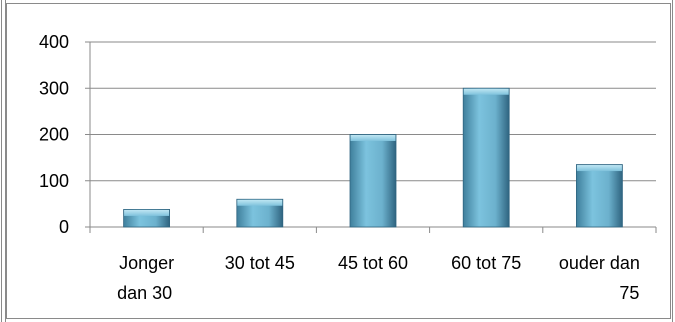  What do you see at coordinates (260, 263) in the screenshot?
I see `x-tick-label: 30 tot 45` at bounding box center [260, 263].